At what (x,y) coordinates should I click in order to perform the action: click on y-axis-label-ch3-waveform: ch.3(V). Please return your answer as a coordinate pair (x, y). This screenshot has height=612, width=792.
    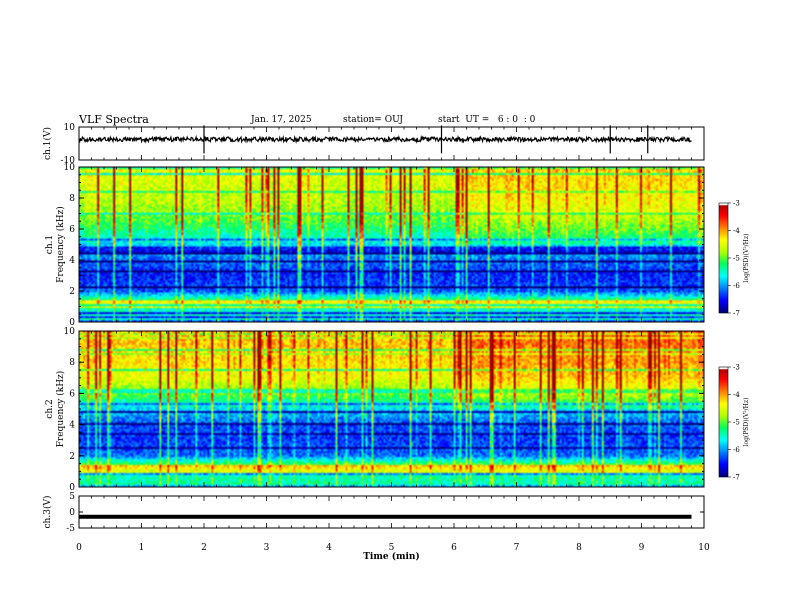
    Looking at the image, I should click on (47, 512).